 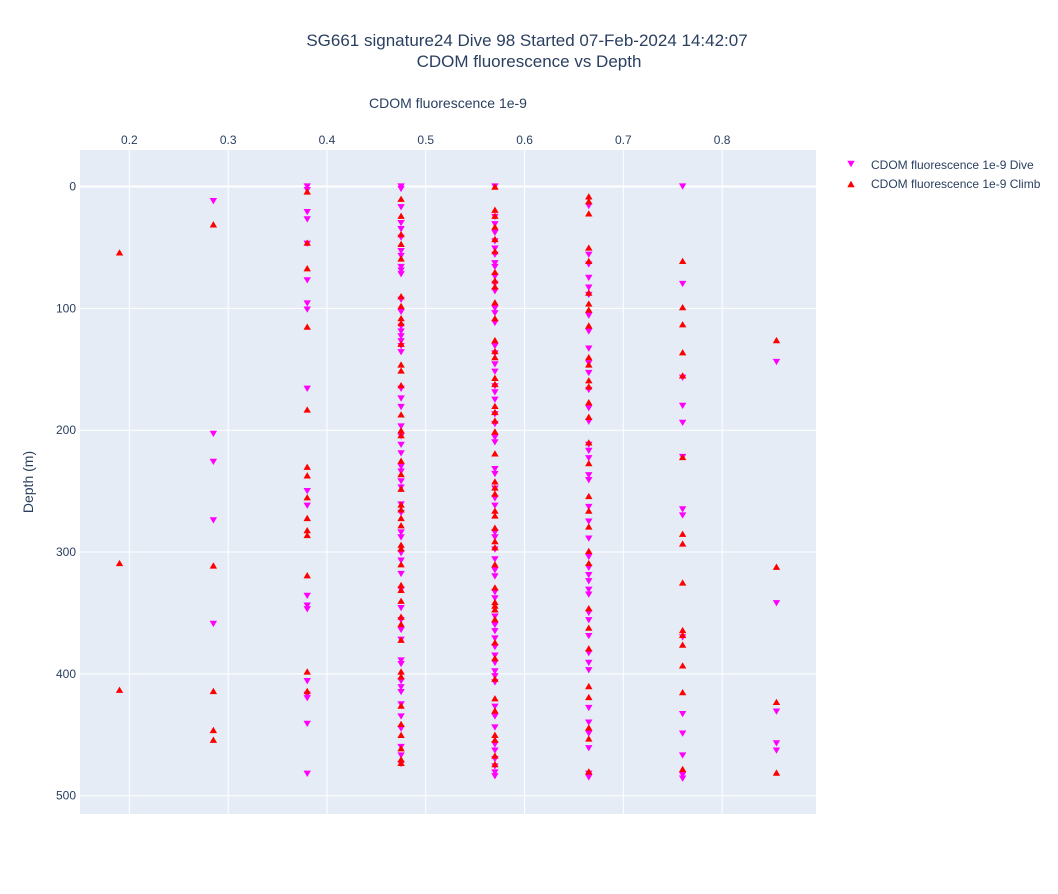 What do you see at coordinates (944, 184) in the screenshot?
I see `legend-item-climb: CDOM fluorescence 1e-9 Climb` at bounding box center [944, 184].